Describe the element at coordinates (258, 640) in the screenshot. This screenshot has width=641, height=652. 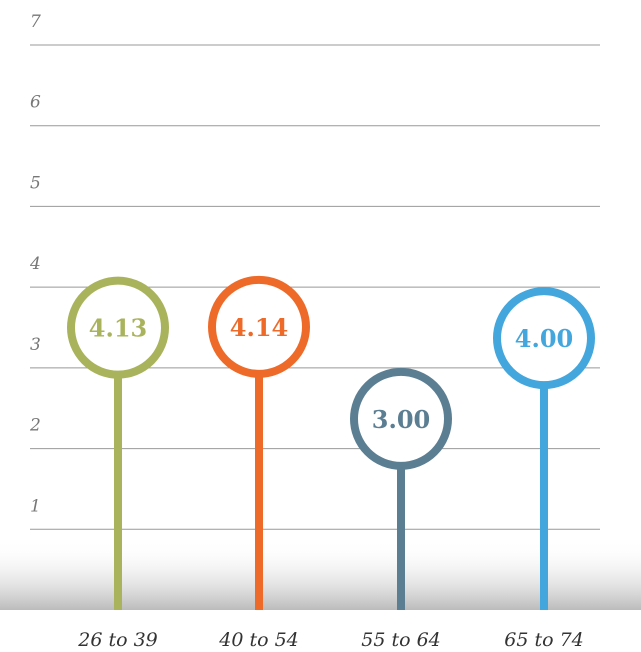
I see `x-tick-label: 40 to 54` at that location.